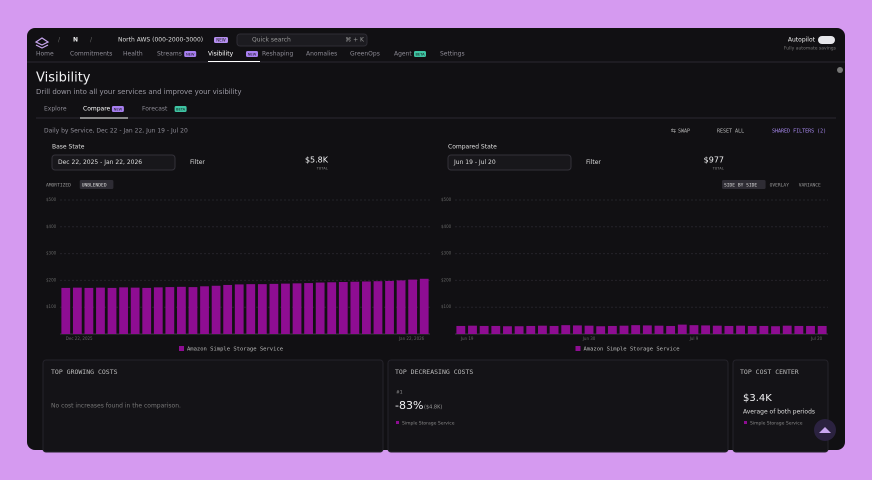 The height and width of the screenshot is (480, 872). What do you see at coordinates (91, 54) in the screenshot?
I see `nav-tab: Commitments` at bounding box center [91, 54].